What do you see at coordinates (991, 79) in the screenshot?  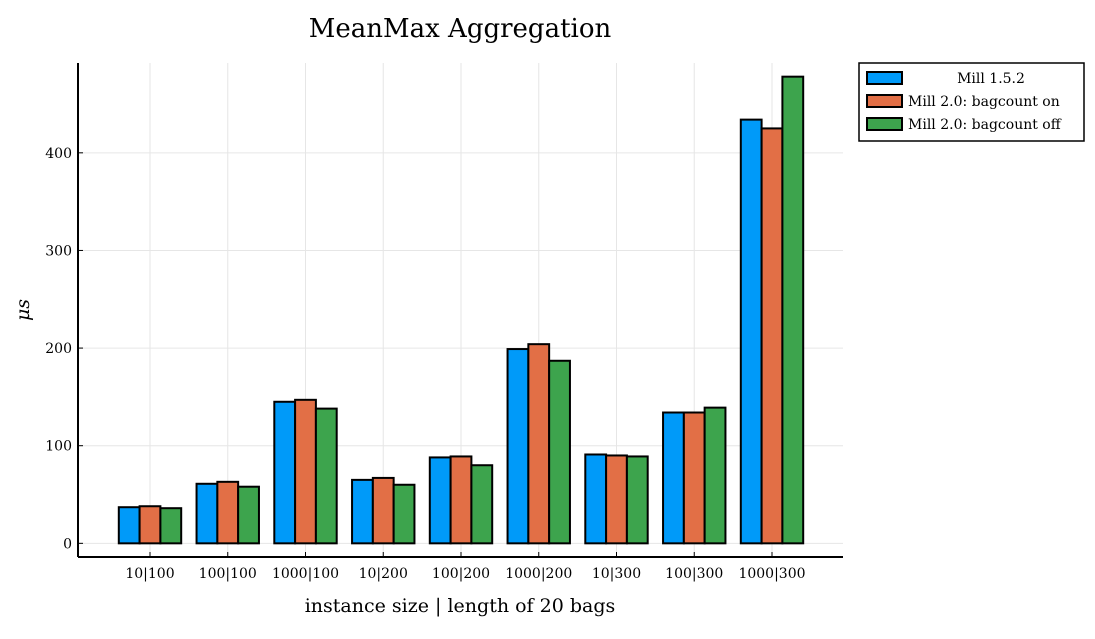 I see `legend-label: Mill 1.5.2` at bounding box center [991, 79].